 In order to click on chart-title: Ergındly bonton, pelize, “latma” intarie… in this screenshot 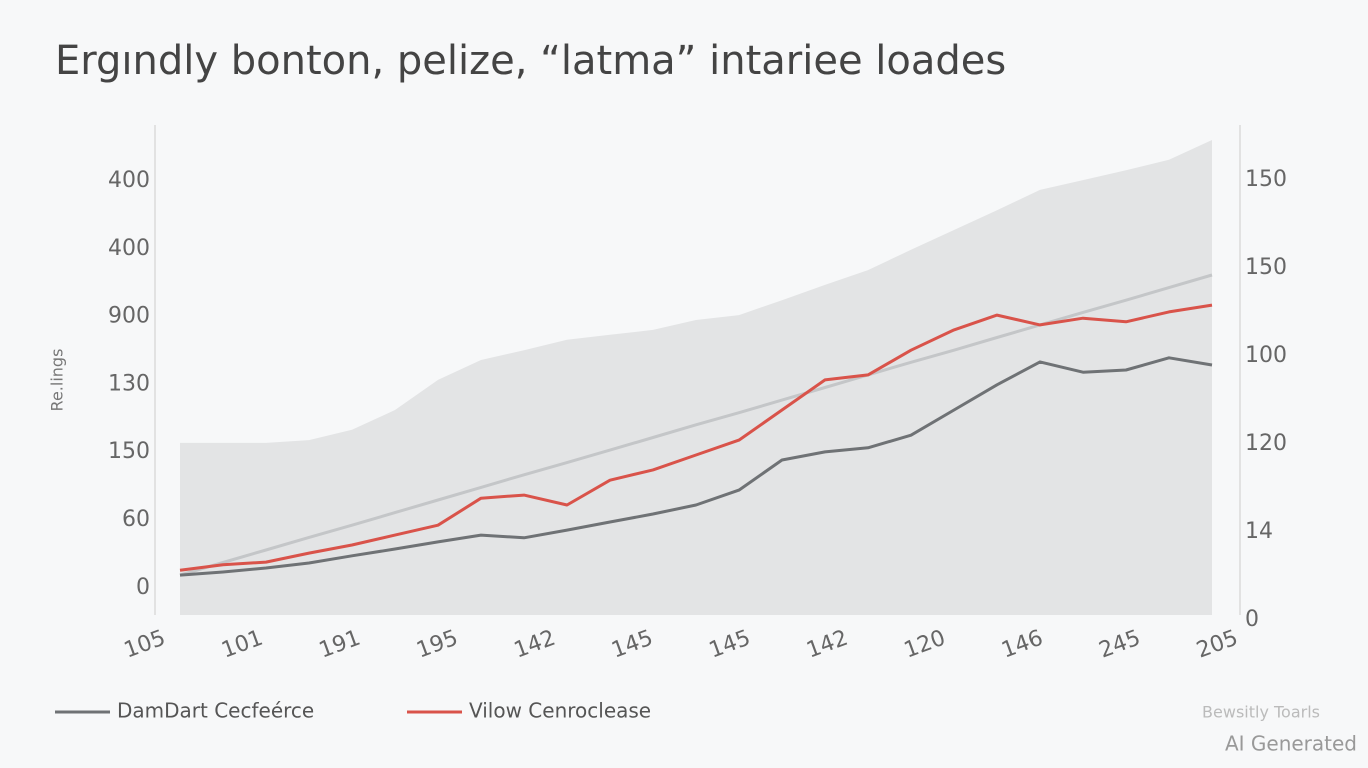, I will do `click(530, 61)`.